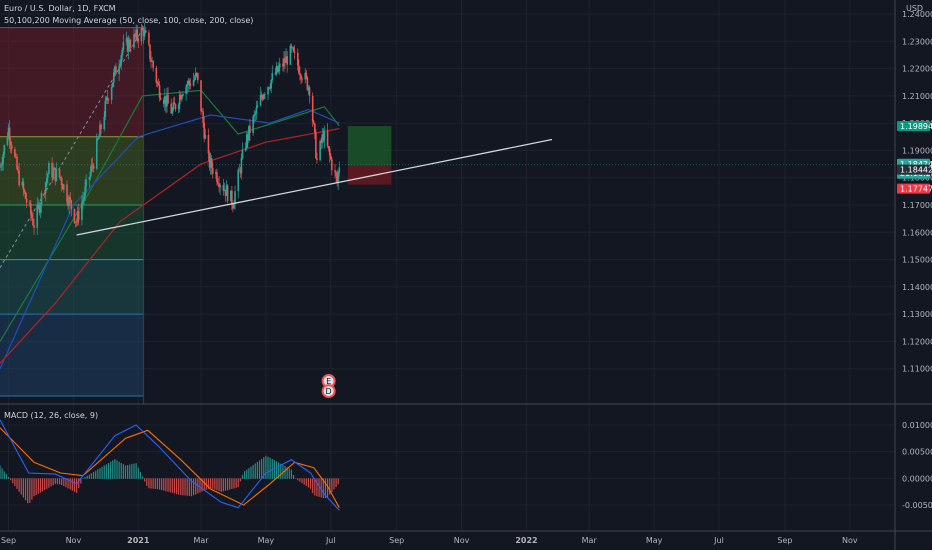  Describe the element at coordinates (60, 8) in the screenshot. I see `symbol-legend: Euro / U.S. Dollar, 1D, FXCM` at that location.